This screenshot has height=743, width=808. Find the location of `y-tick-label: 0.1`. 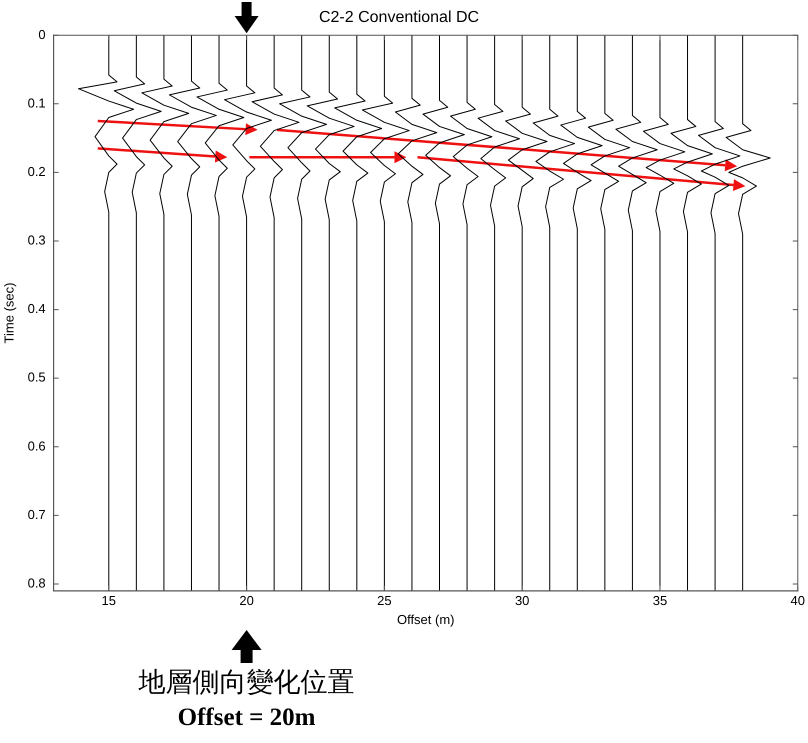

y-tick-label: 0.1 is located at coordinates (37, 102).